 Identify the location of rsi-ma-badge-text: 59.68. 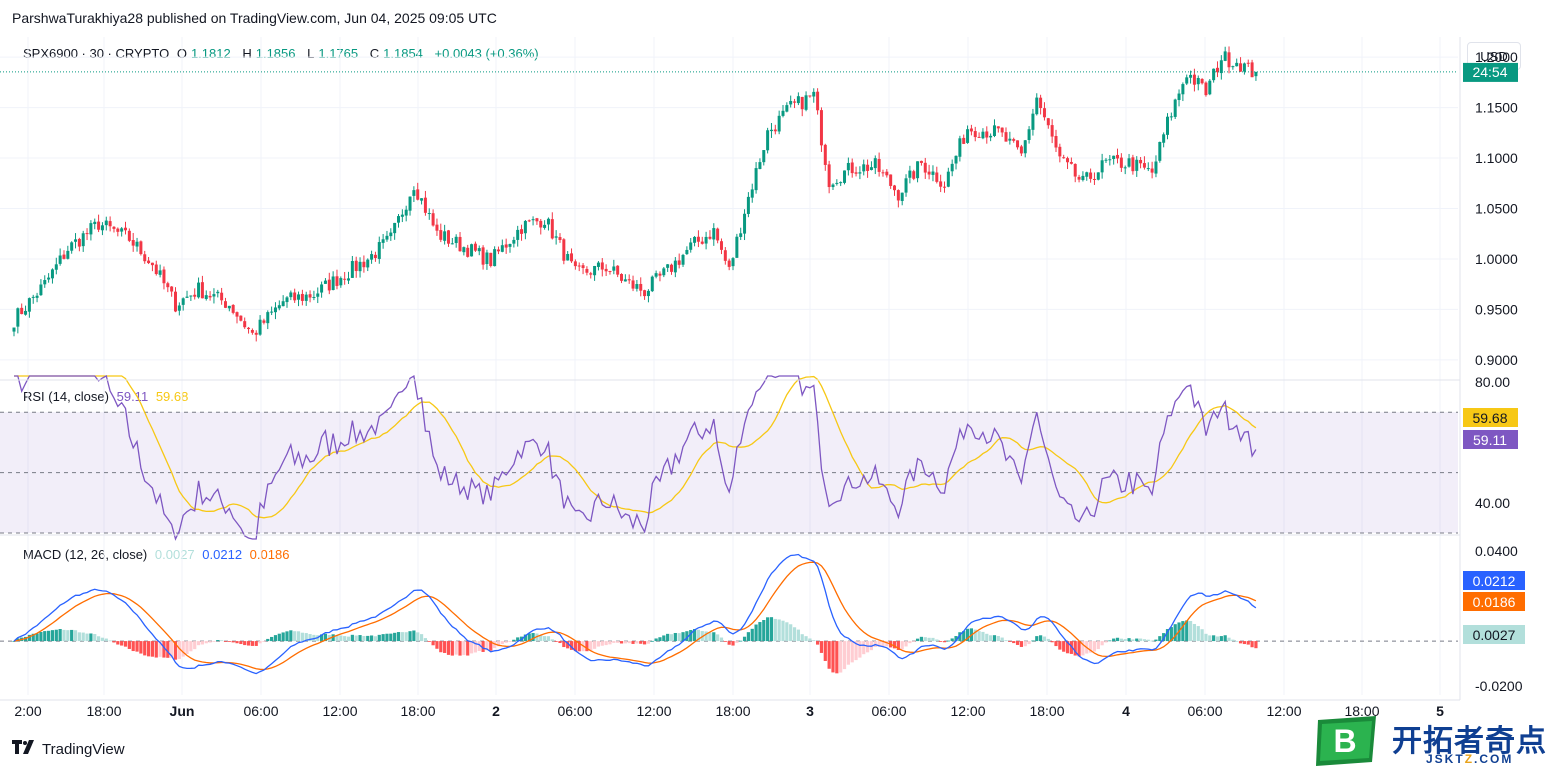
(1489, 418).